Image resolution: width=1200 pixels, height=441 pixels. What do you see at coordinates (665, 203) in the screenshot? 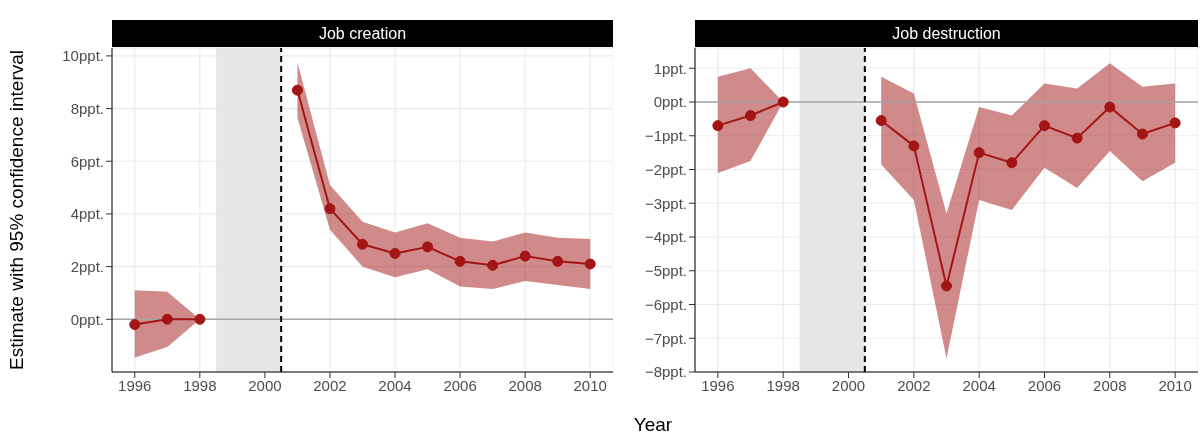
I see `y-tick-label: −3ppt.` at bounding box center [665, 203].